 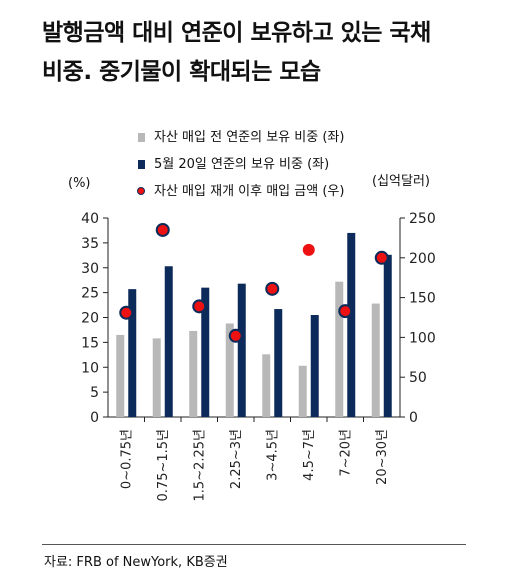 What do you see at coordinates (90, 343) in the screenshot?
I see `y-left-tick-label: 15` at bounding box center [90, 343].